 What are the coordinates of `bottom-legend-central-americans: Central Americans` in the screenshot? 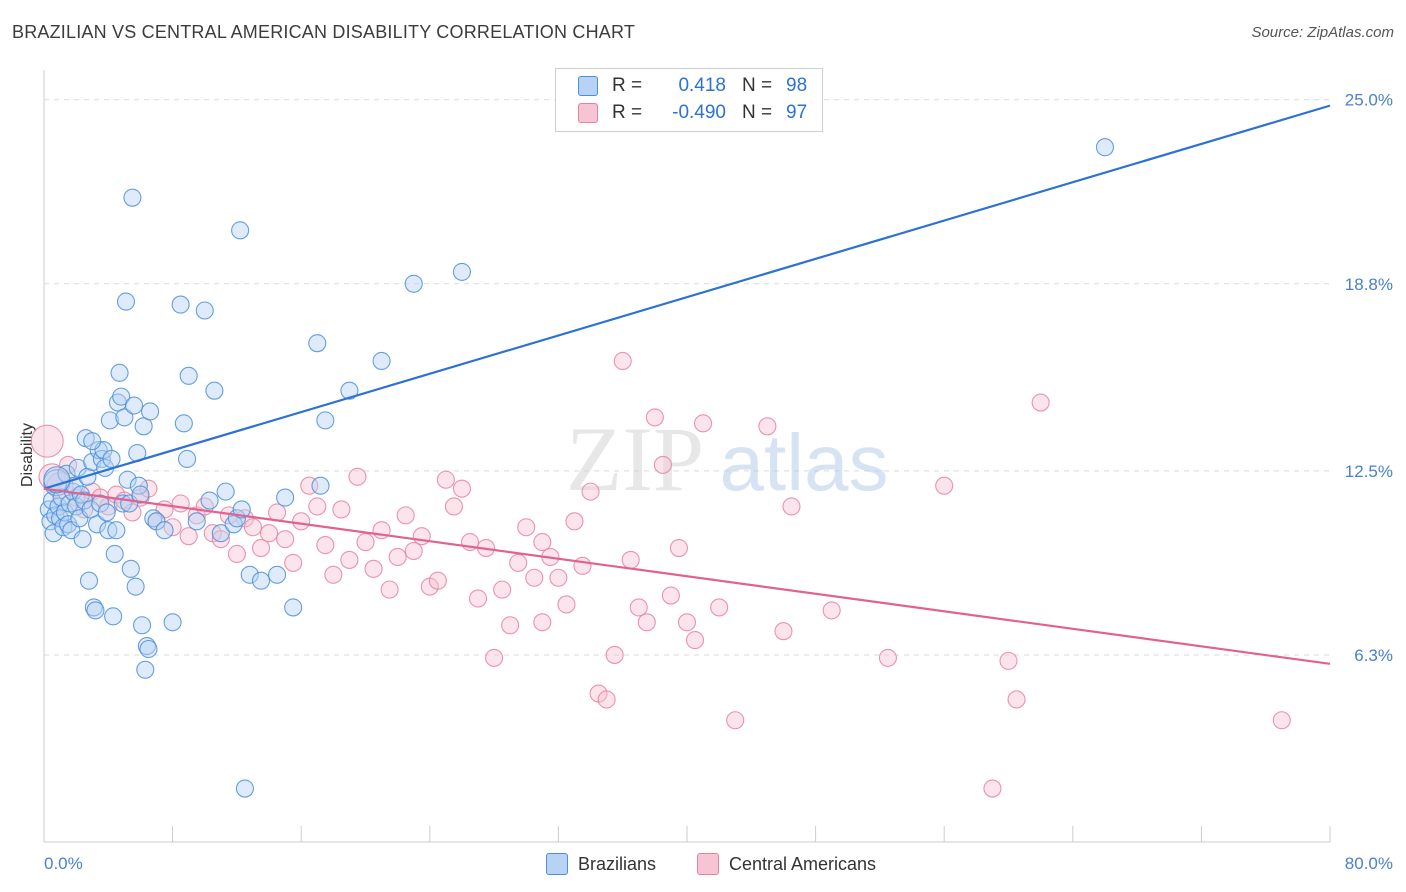 It's located at (786, 864).